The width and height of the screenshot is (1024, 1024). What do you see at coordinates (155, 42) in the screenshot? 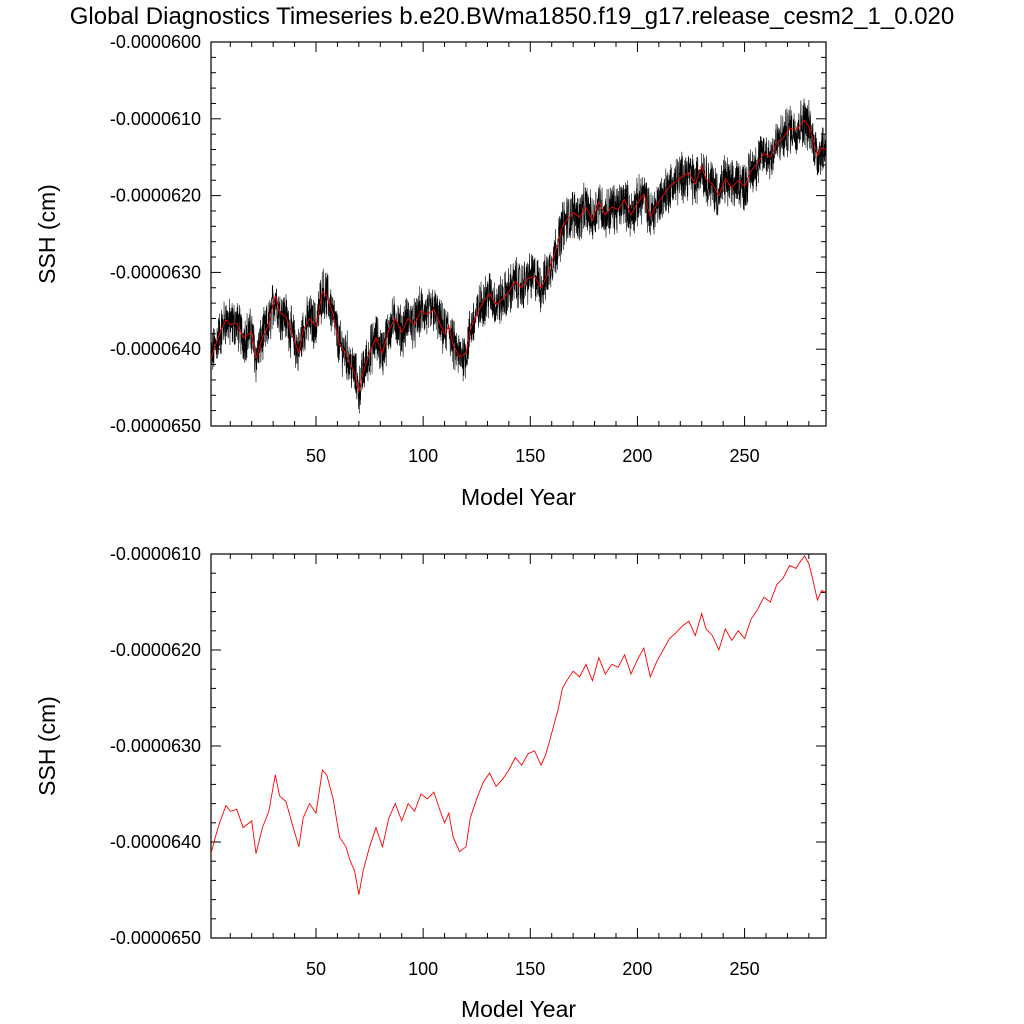
I see `y-tick-label: -0.0000600` at bounding box center [155, 42].